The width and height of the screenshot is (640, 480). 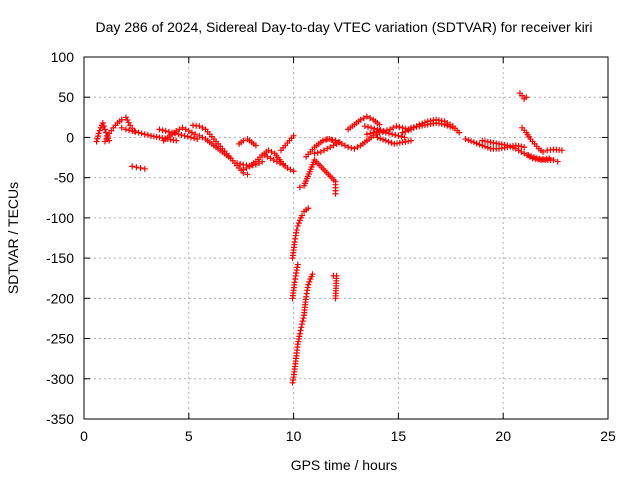 I want to click on y-tick-label: -250, so click(x=60, y=339).